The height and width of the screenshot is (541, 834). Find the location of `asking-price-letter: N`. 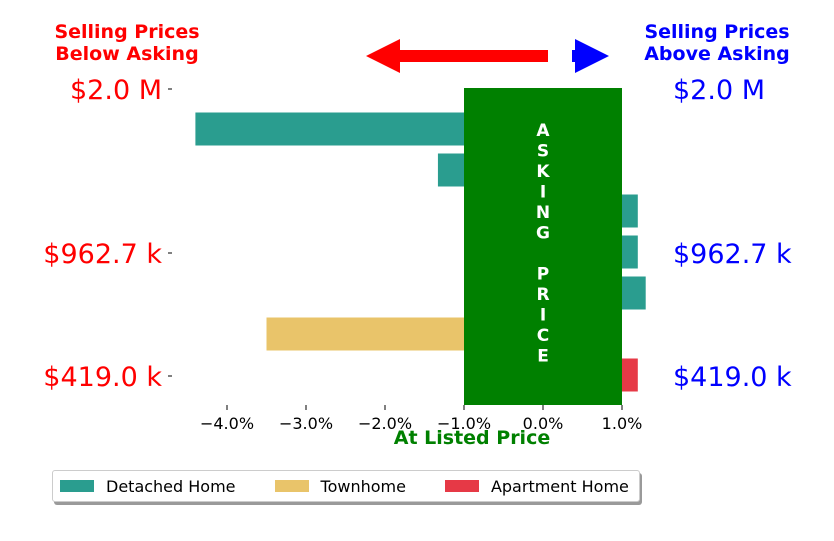

asking-price-letter: N is located at coordinates (543, 213).